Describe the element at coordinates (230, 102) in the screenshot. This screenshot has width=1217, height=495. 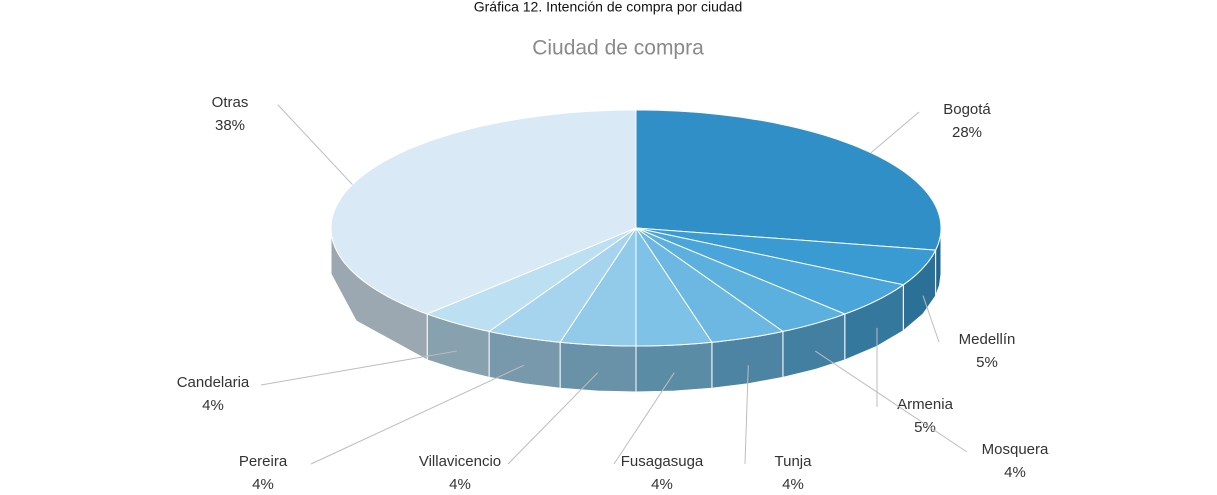
I see `category-label: Otras` at that location.